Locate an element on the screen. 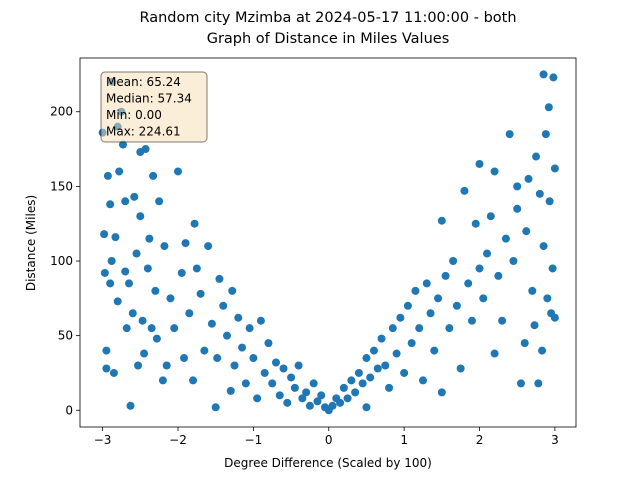 The height and width of the screenshot is (480, 640). chart-subtitle: Graph of Distance in Miles Values is located at coordinates (328, 39).